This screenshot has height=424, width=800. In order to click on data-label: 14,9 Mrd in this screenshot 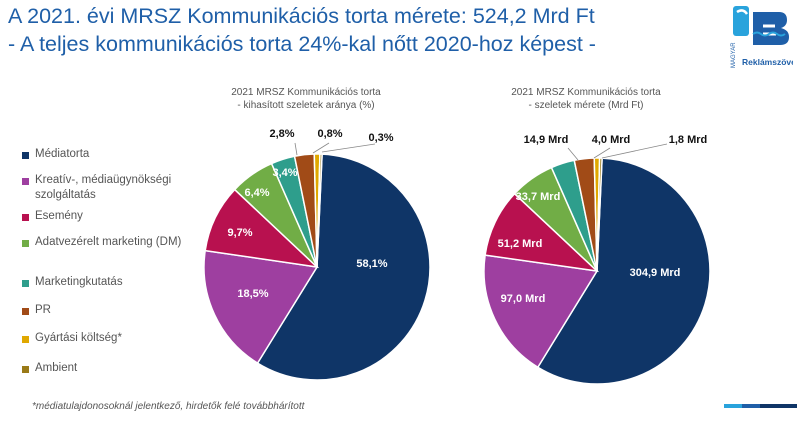, I will do `click(546, 140)`.